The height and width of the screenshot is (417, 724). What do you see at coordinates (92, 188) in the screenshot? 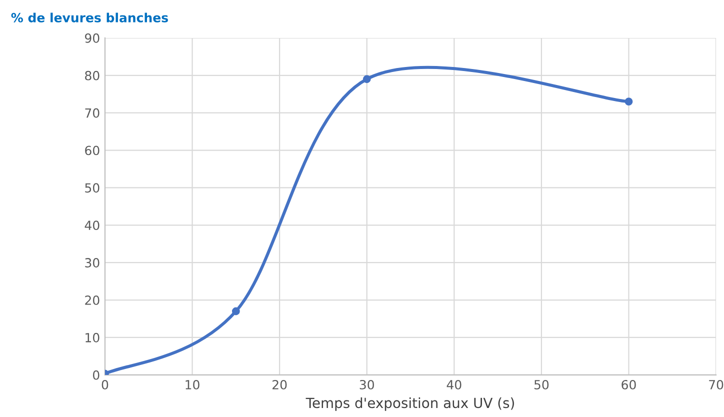
I see `y-tick-label: 50` at bounding box center [92, 188].